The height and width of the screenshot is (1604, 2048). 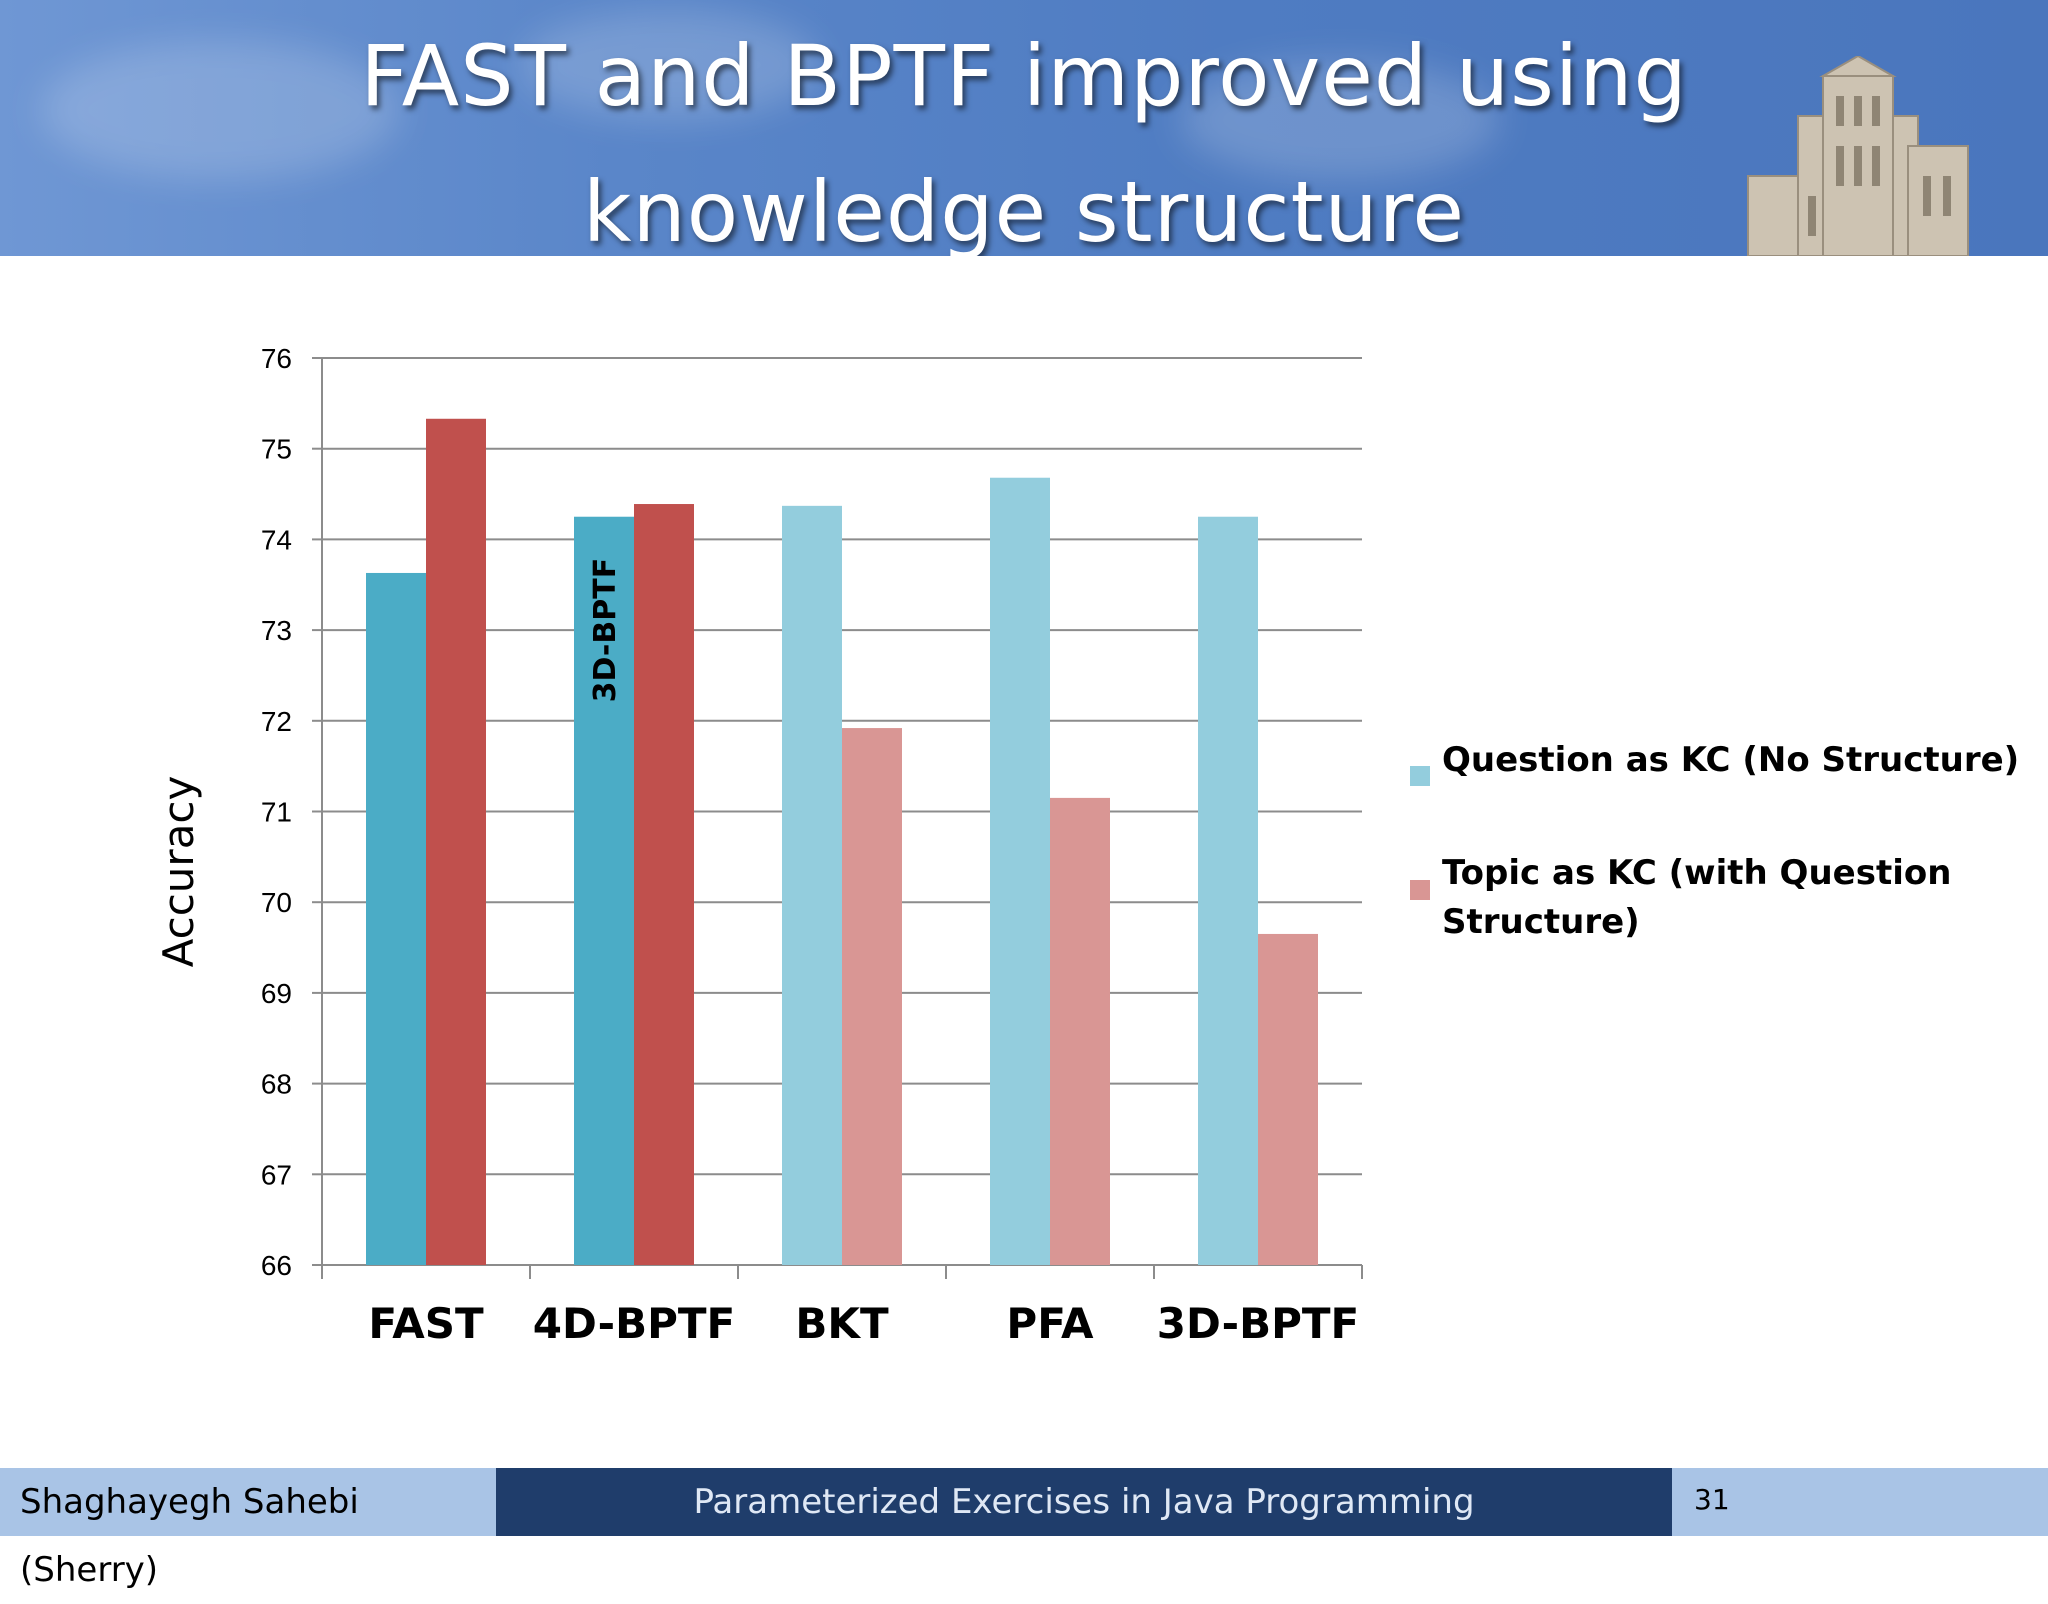 I want to click on legend-label-line: Structure), so click(x=1541, y=922).